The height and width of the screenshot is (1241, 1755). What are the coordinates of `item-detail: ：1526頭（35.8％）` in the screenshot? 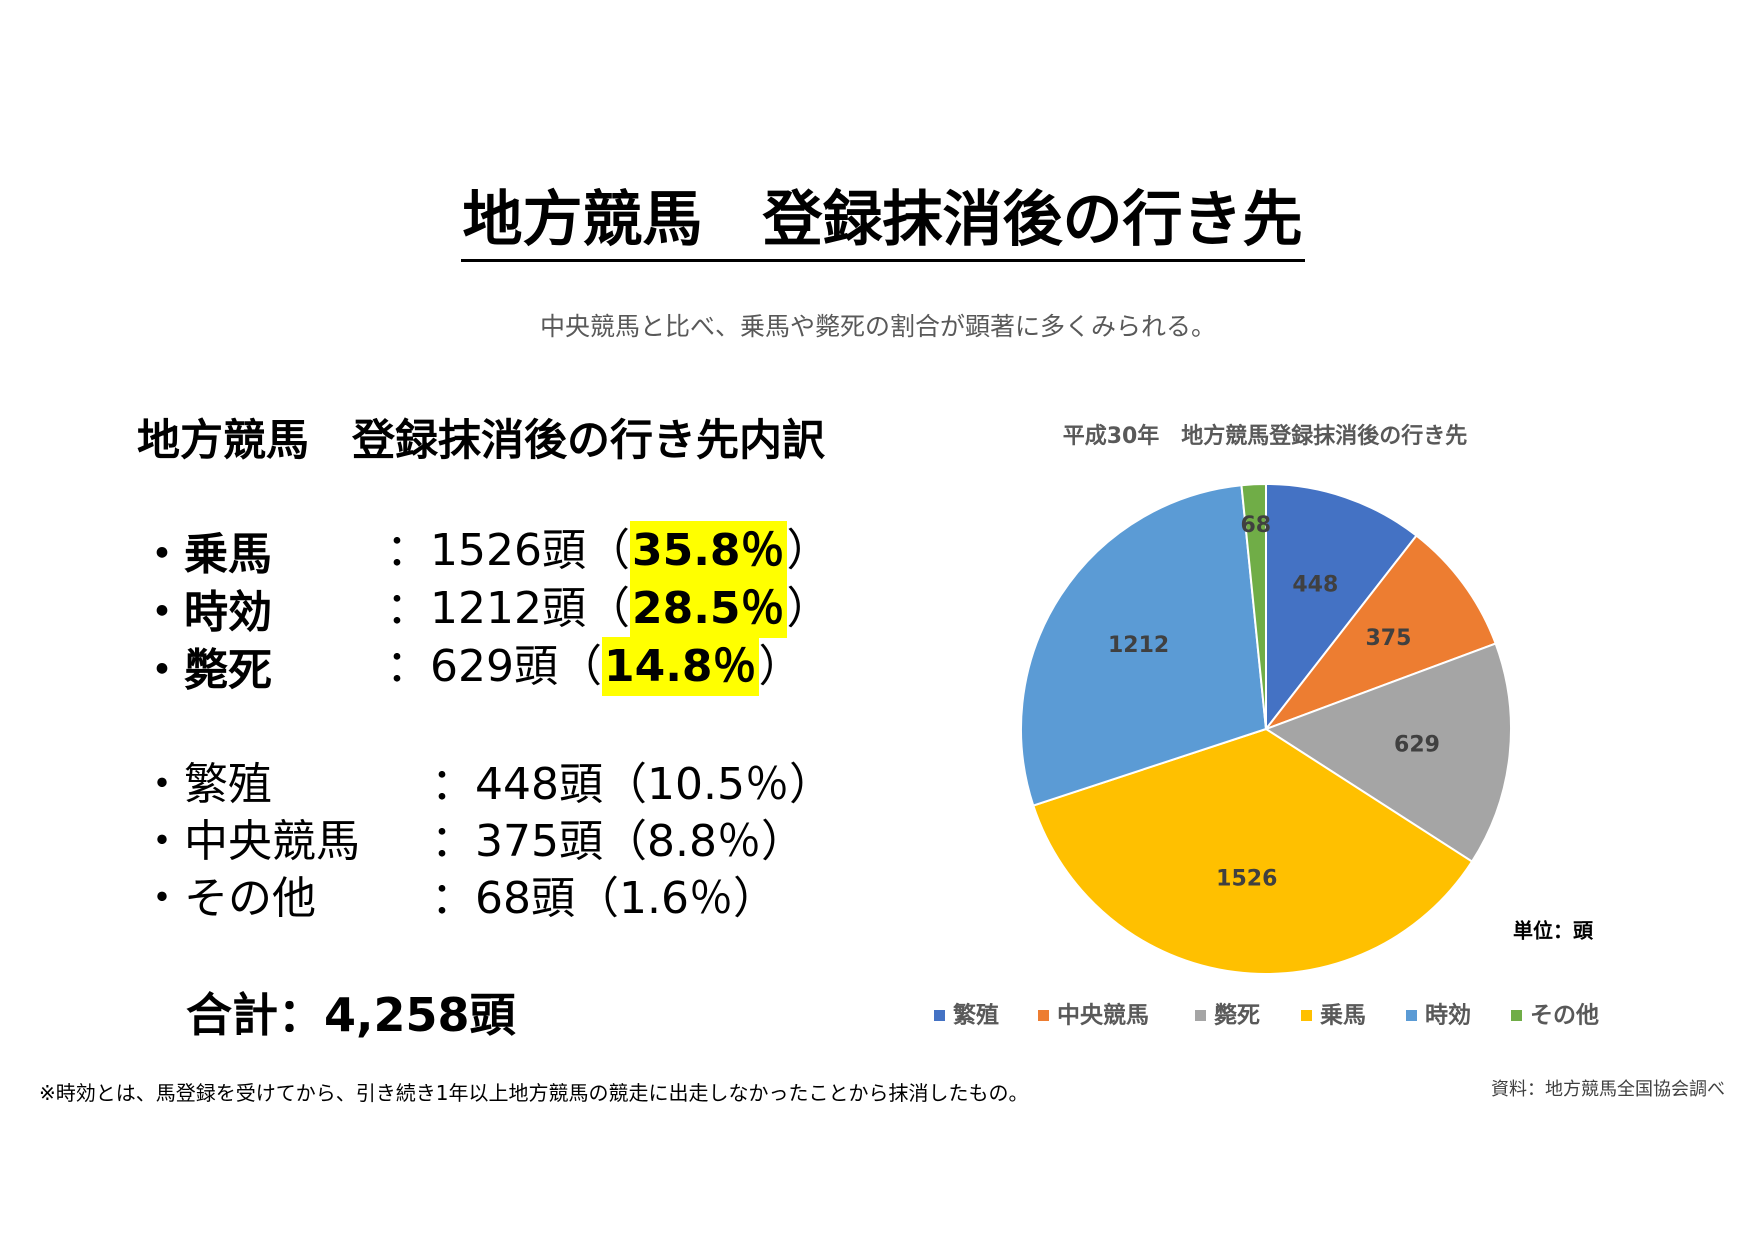 It's located at (608, 550).